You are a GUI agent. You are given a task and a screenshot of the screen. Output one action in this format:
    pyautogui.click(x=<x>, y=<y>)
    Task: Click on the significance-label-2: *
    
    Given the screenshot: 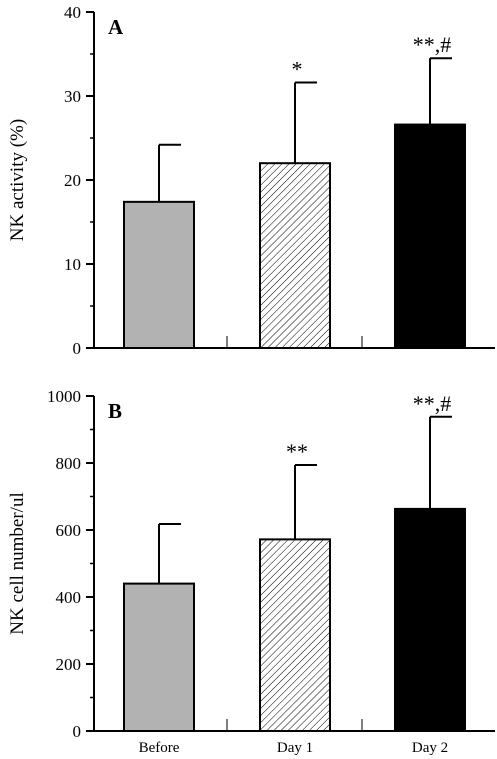 What is the action you would take?
    pyautogui.click(x=297, y=69)
    